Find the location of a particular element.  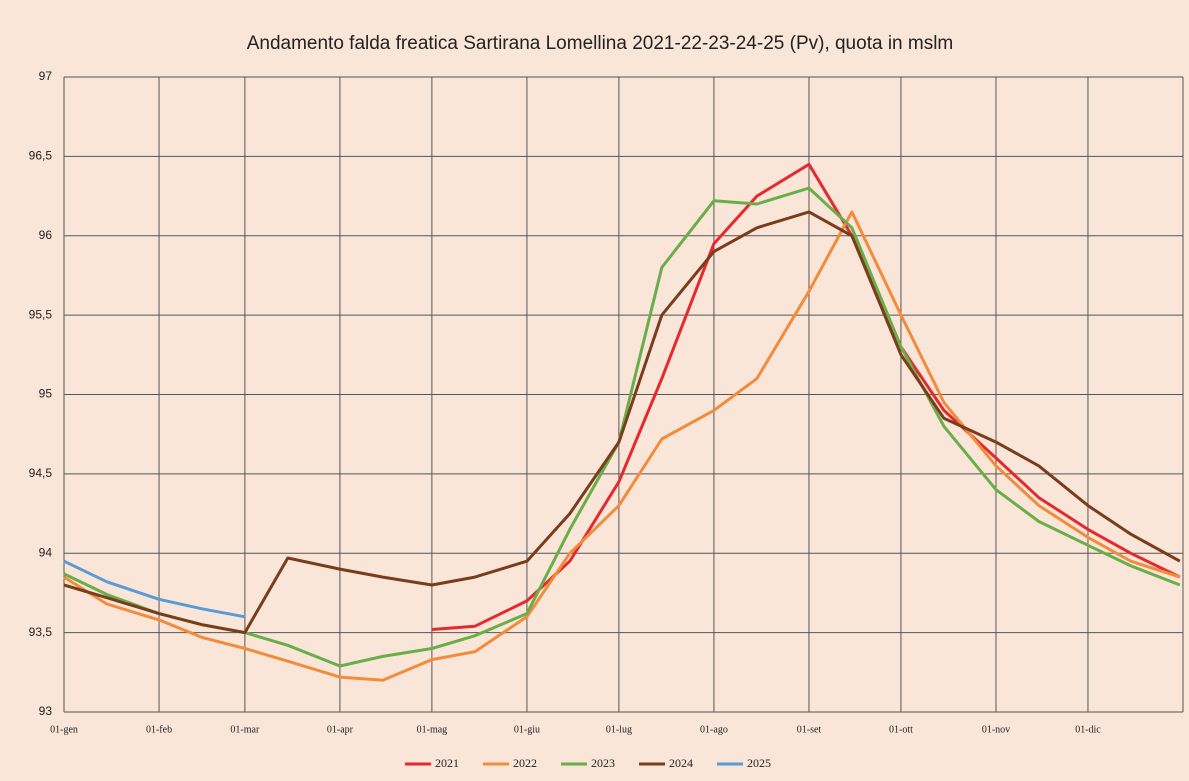

legend-label: 2021 is located at coordinates (447, 763).